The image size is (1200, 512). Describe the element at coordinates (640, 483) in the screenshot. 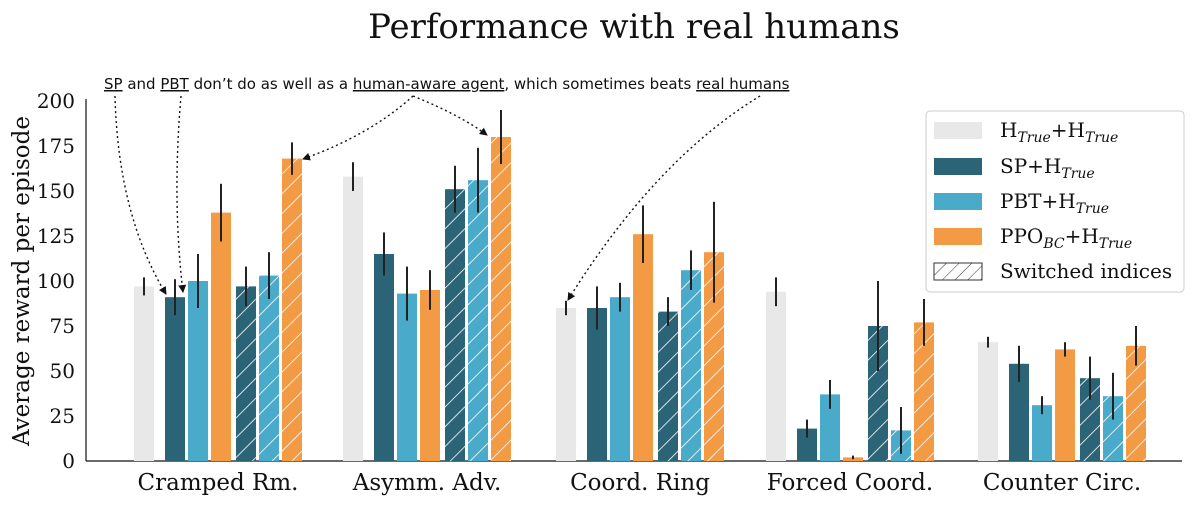

I see `x-tick-label: Coord. Ring` at that location.